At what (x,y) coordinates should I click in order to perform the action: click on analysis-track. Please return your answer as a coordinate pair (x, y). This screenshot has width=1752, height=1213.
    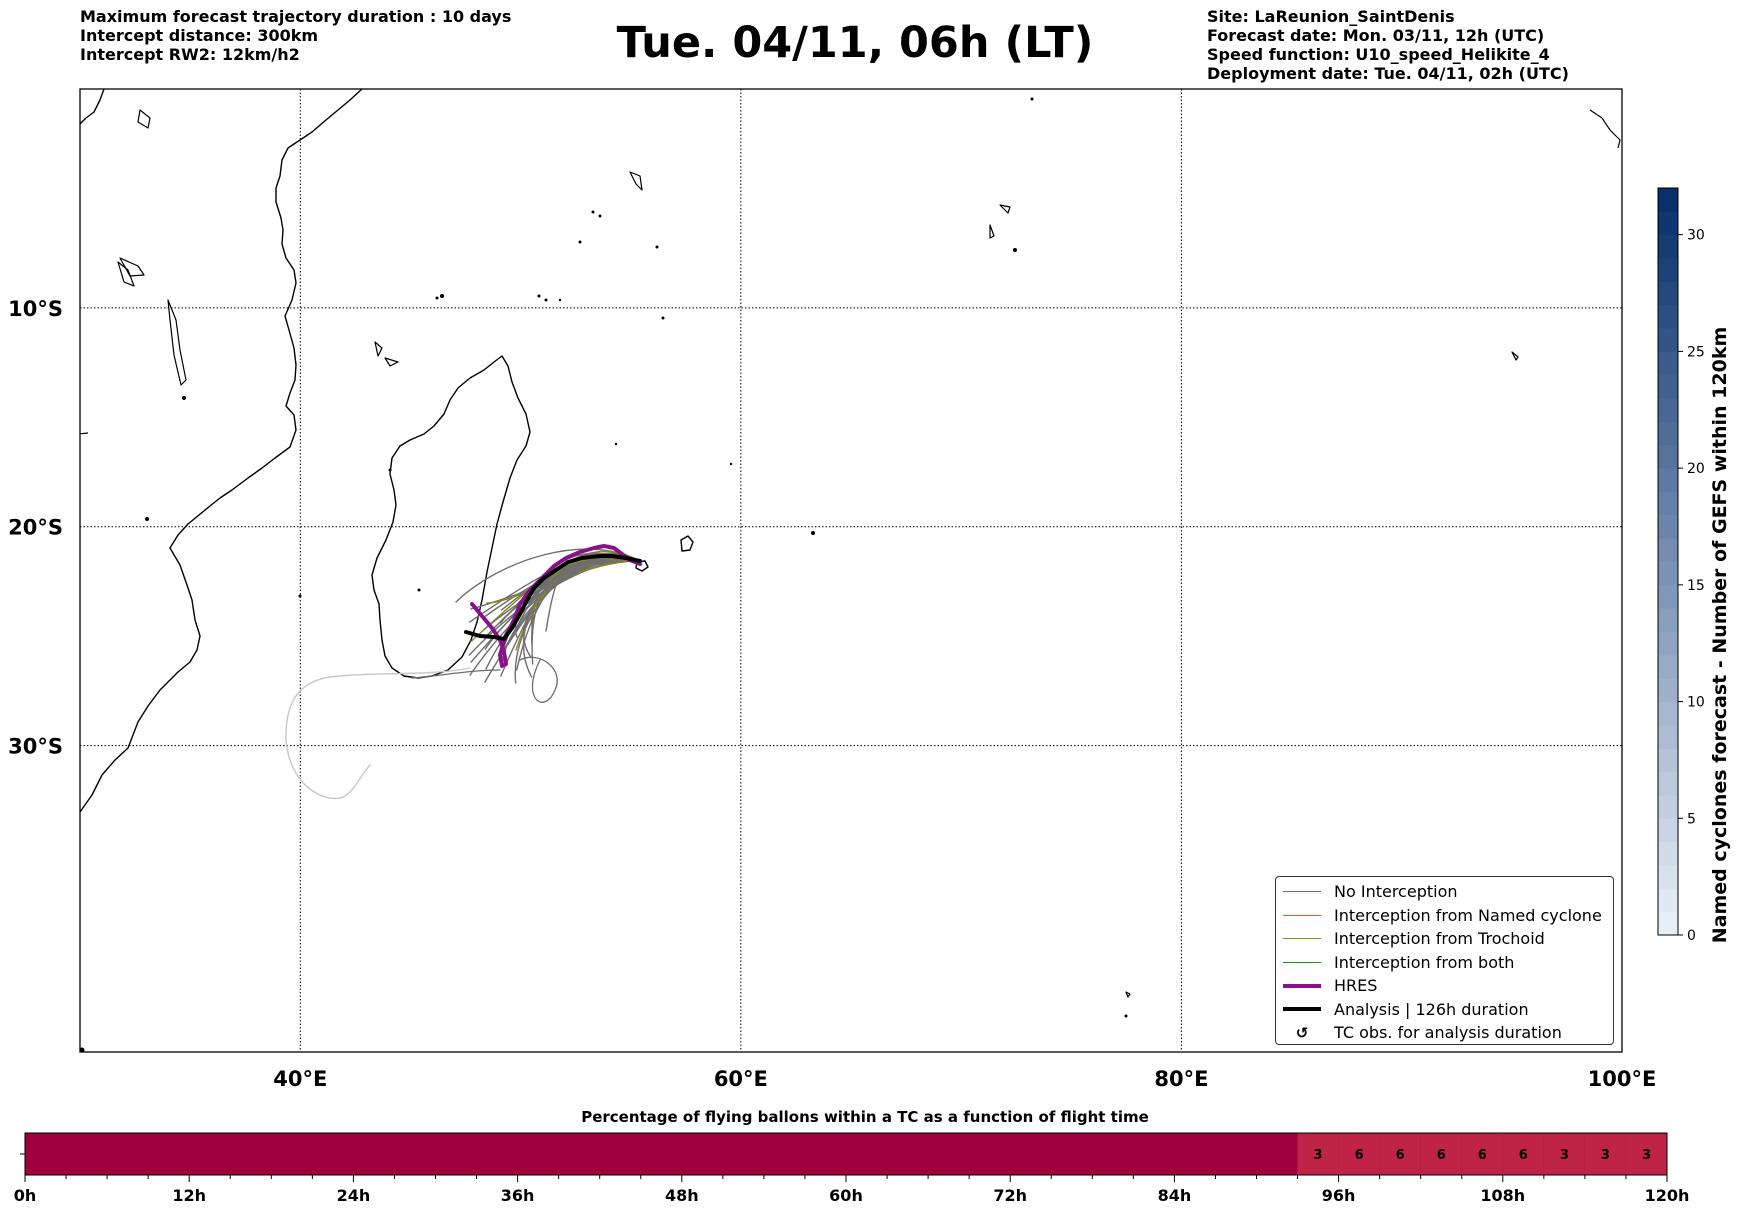
    Looking at the image, I should click on (553, 597).